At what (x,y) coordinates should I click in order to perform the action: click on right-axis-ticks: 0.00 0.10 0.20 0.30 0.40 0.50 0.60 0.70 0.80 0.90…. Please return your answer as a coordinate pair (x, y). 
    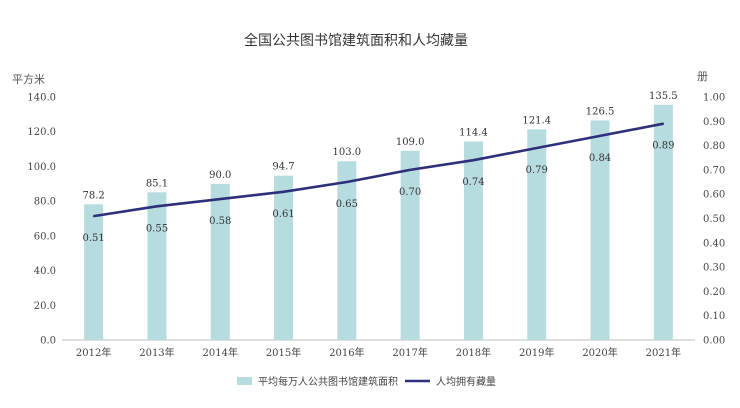
    Looking at the image, I should click on (714, 220).